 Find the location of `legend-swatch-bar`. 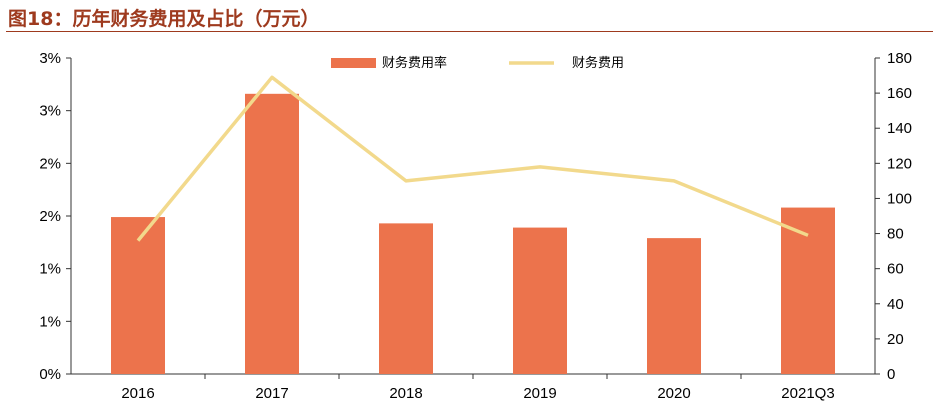

legend-swatch-bar is located at coordinates (353, 63).